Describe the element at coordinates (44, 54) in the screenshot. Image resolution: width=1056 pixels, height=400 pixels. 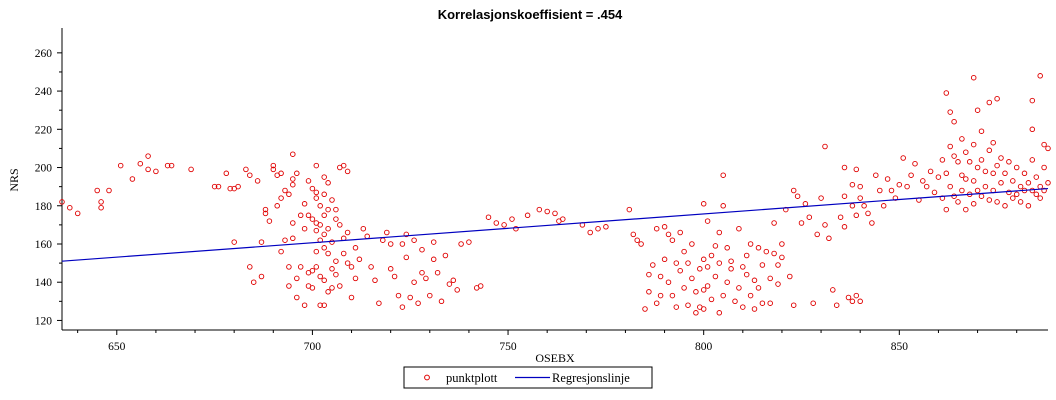
I see `y-tick-label: 260` at that location.